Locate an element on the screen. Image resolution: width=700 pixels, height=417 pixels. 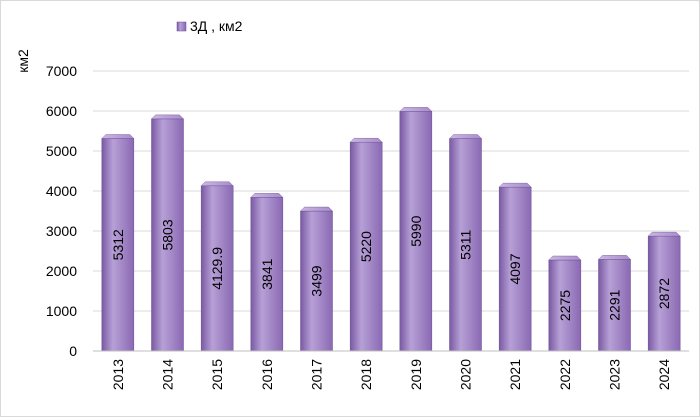
legend: 3Д , км2 is located at coordinates (209, 26).